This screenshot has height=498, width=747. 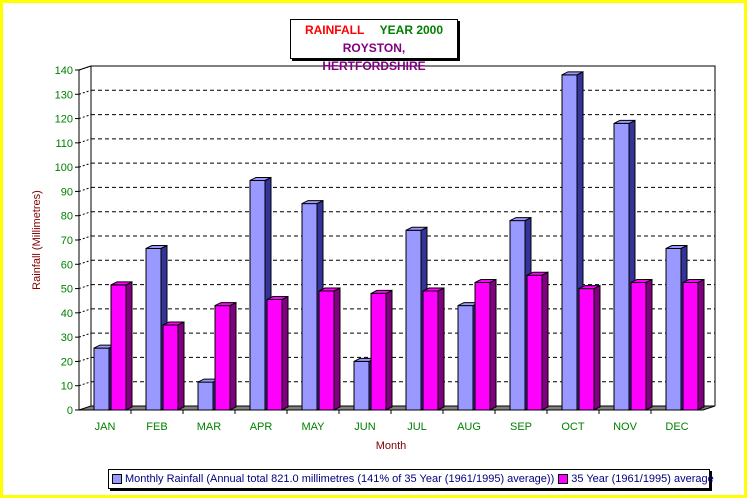 I want to click on x-tick-label: MAY, so click(x=313, y=427).